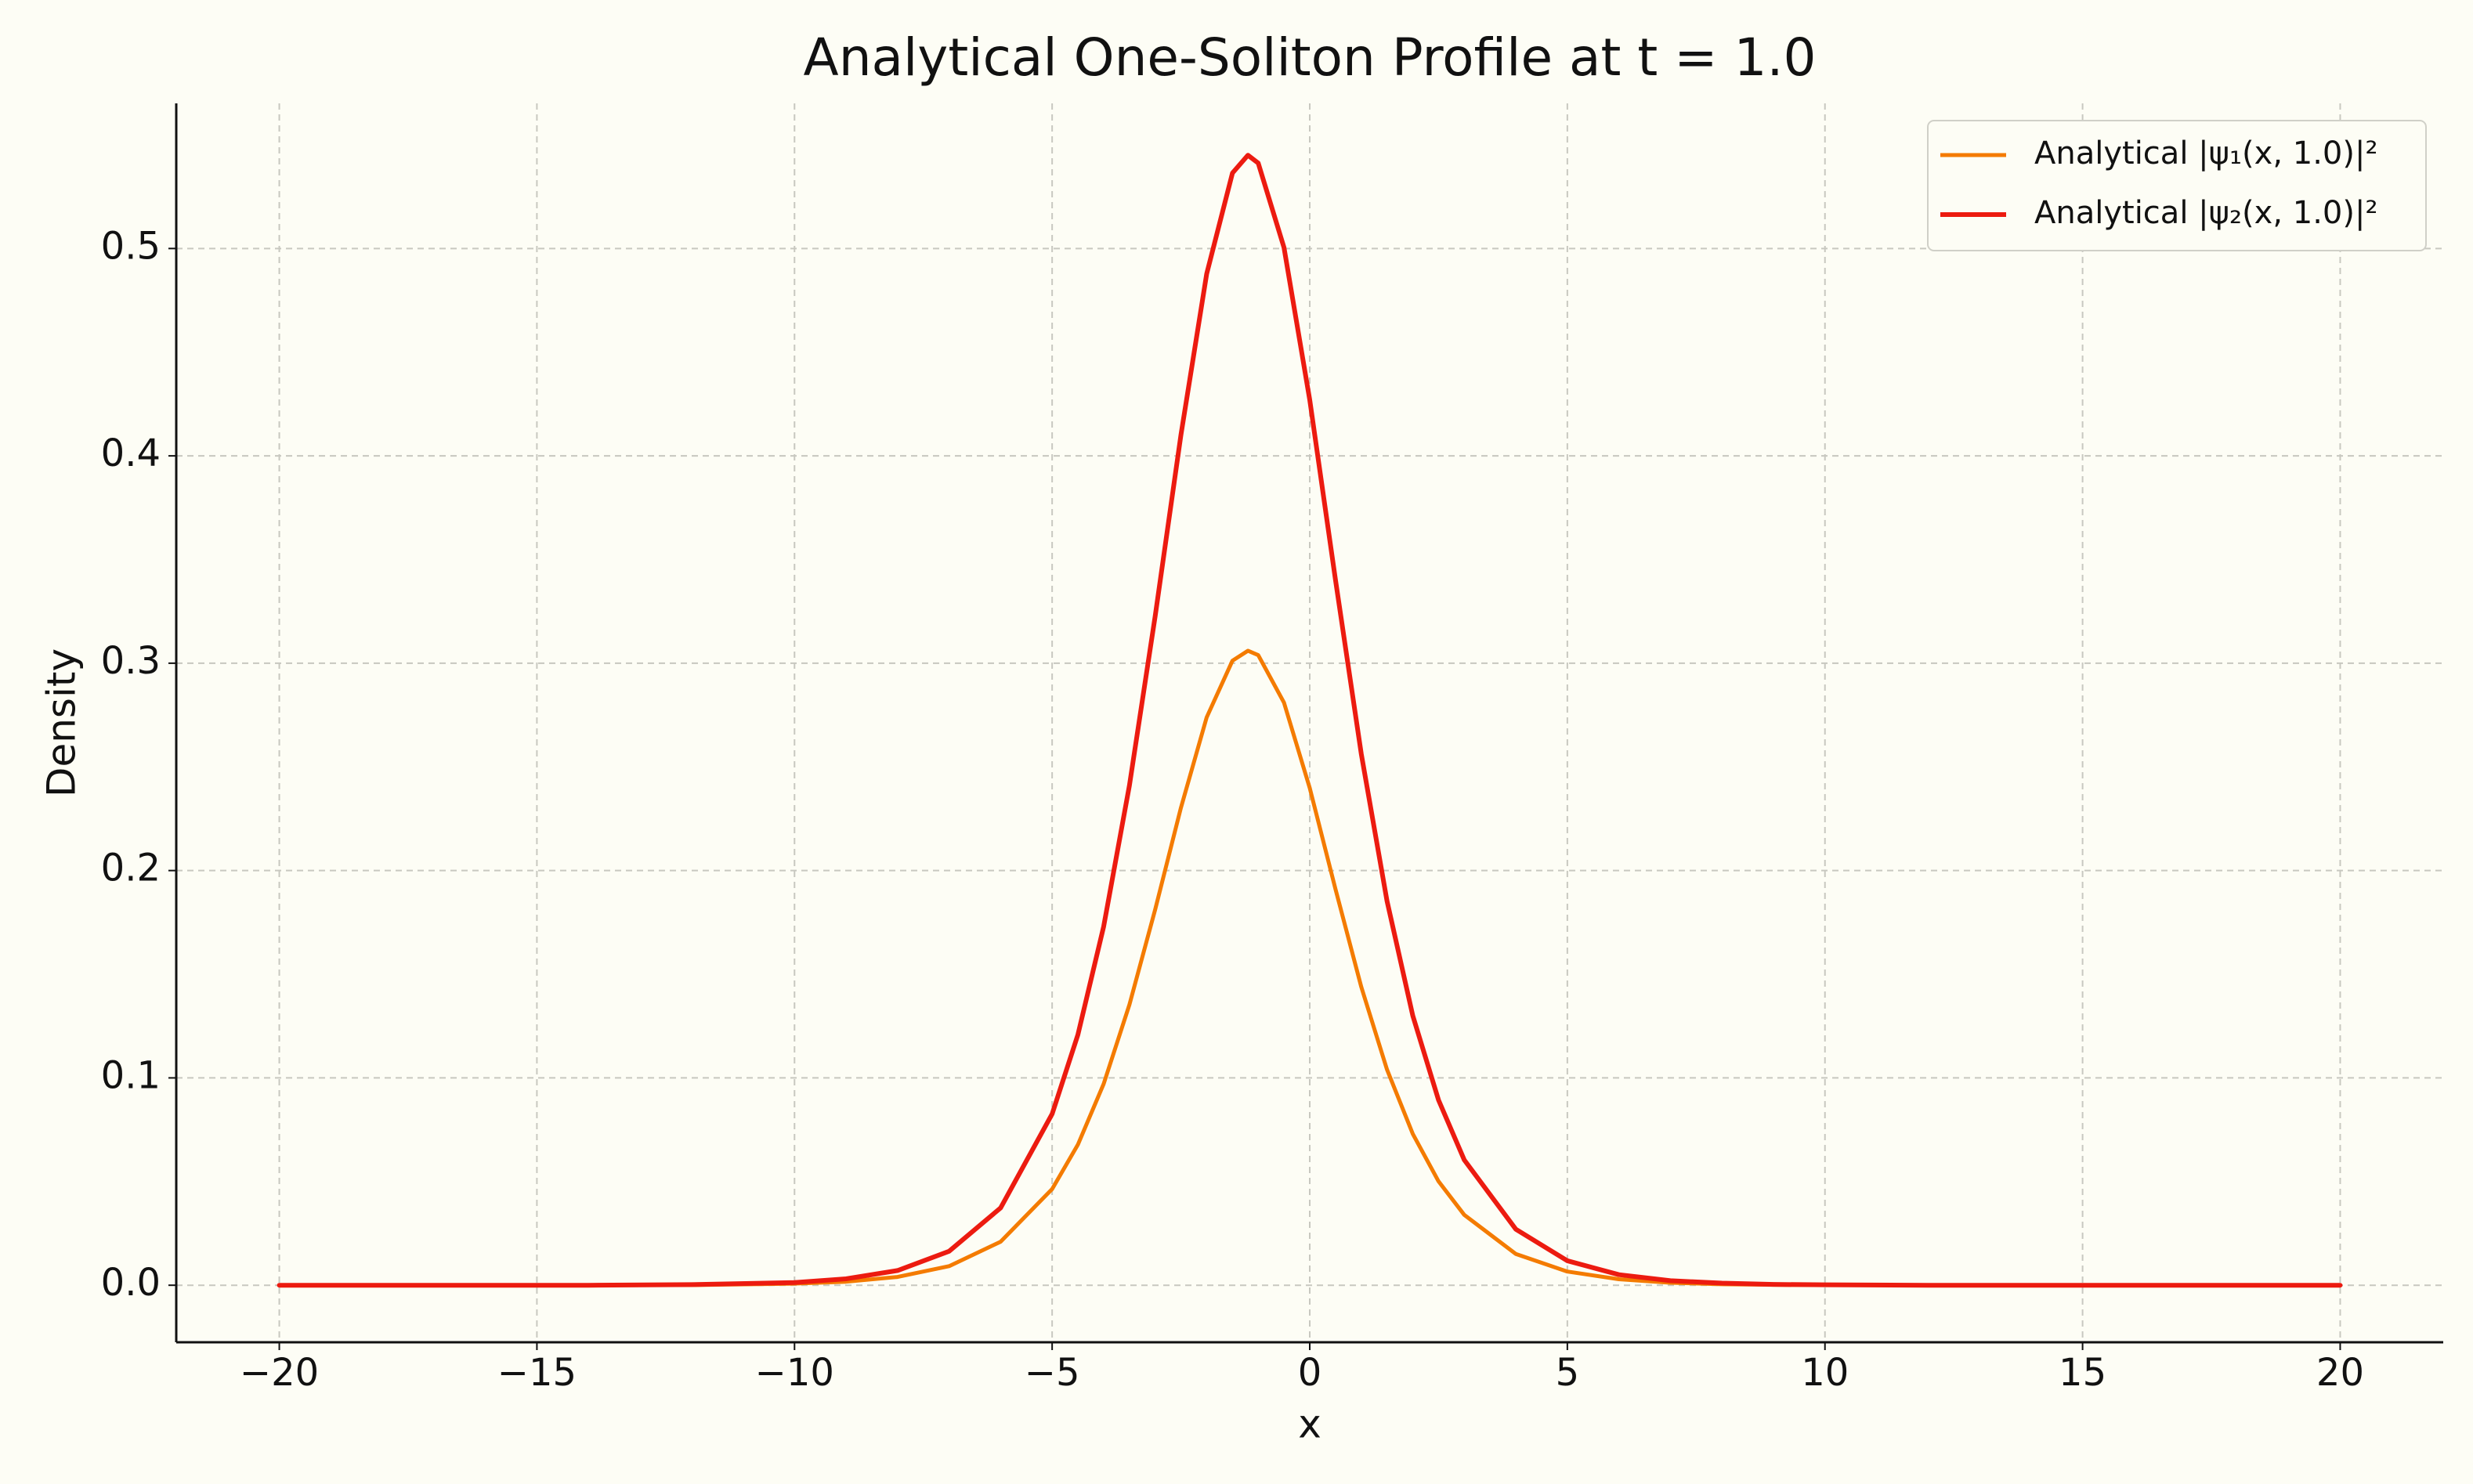 The height and width of the screenshot is (1484, 2473). Describe the element at coordinates (131, 868) in the screenshot. I see `y-tick-label: 0.2` at that location.